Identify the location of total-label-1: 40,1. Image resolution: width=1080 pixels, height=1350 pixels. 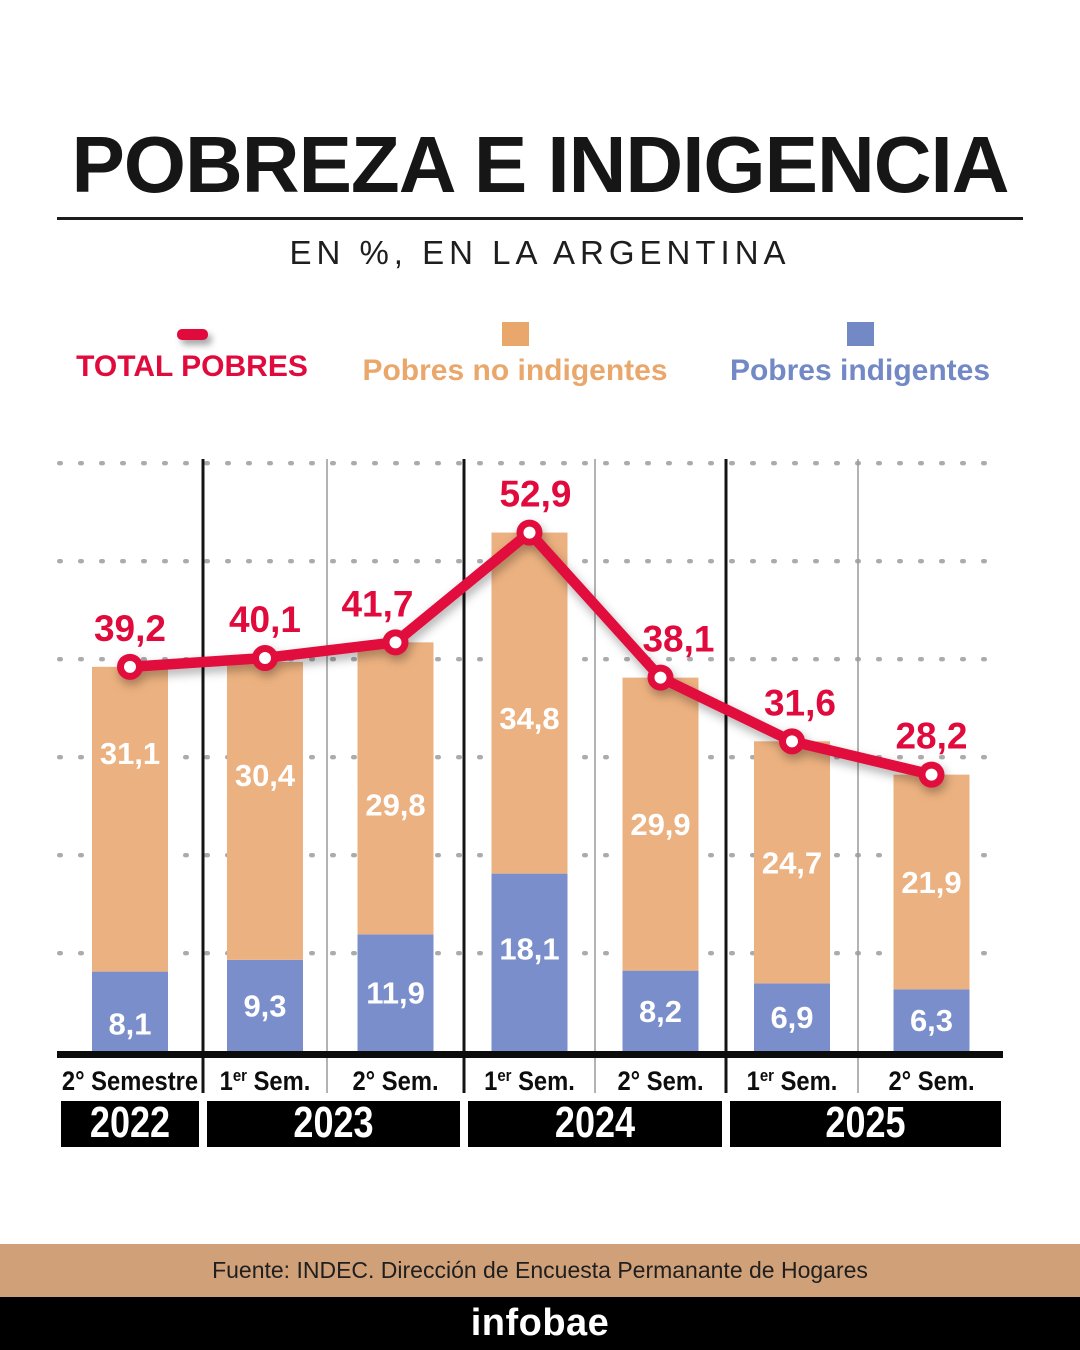
(265, 619).